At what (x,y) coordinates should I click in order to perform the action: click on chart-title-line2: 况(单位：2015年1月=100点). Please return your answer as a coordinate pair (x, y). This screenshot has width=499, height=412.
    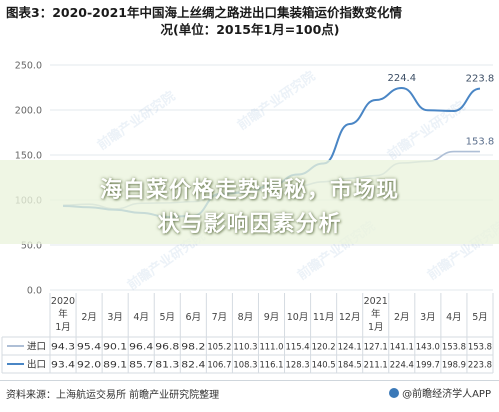
    Looking at the image, I should click on (250, 29).